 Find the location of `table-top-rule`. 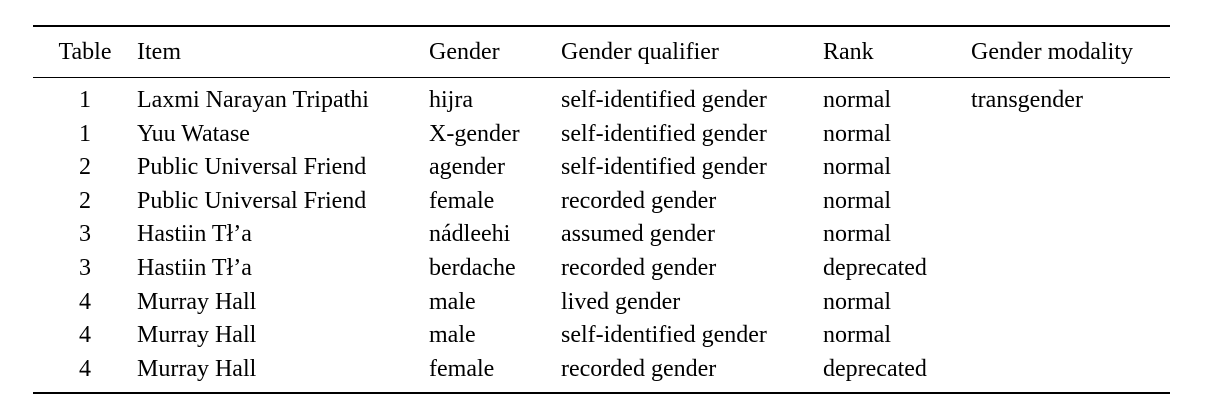

table-top-rule is located at coordinates (601, 26).